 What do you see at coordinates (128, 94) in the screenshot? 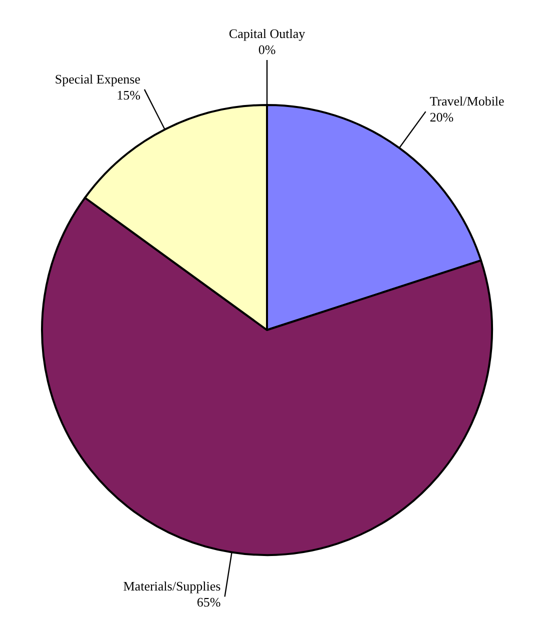
I see `data-label: 15%` at bounding box center [128, 94].